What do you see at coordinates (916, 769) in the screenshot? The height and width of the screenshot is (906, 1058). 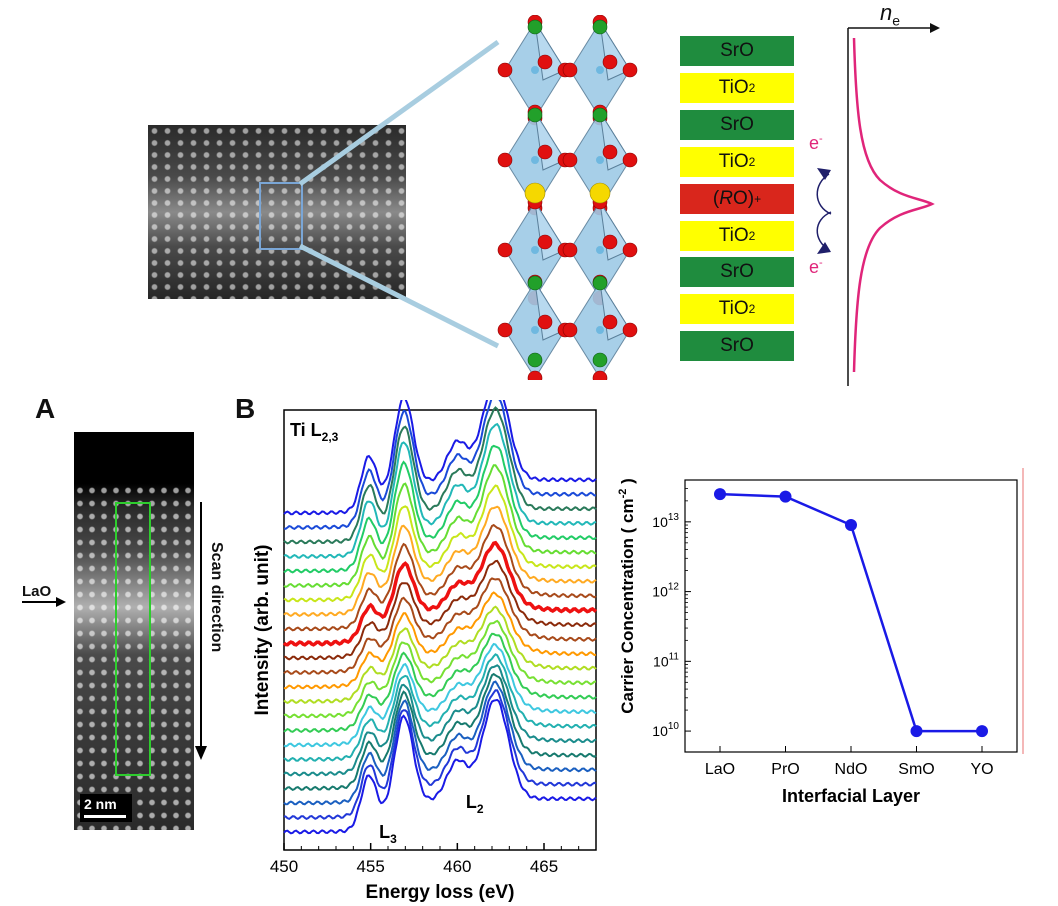 I see `carrier-x-tick-label: SmO` at bounding box center [916, 769].